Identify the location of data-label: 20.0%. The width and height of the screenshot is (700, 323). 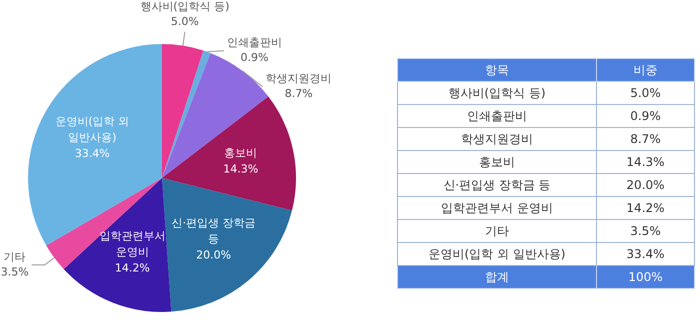
(214, 255).